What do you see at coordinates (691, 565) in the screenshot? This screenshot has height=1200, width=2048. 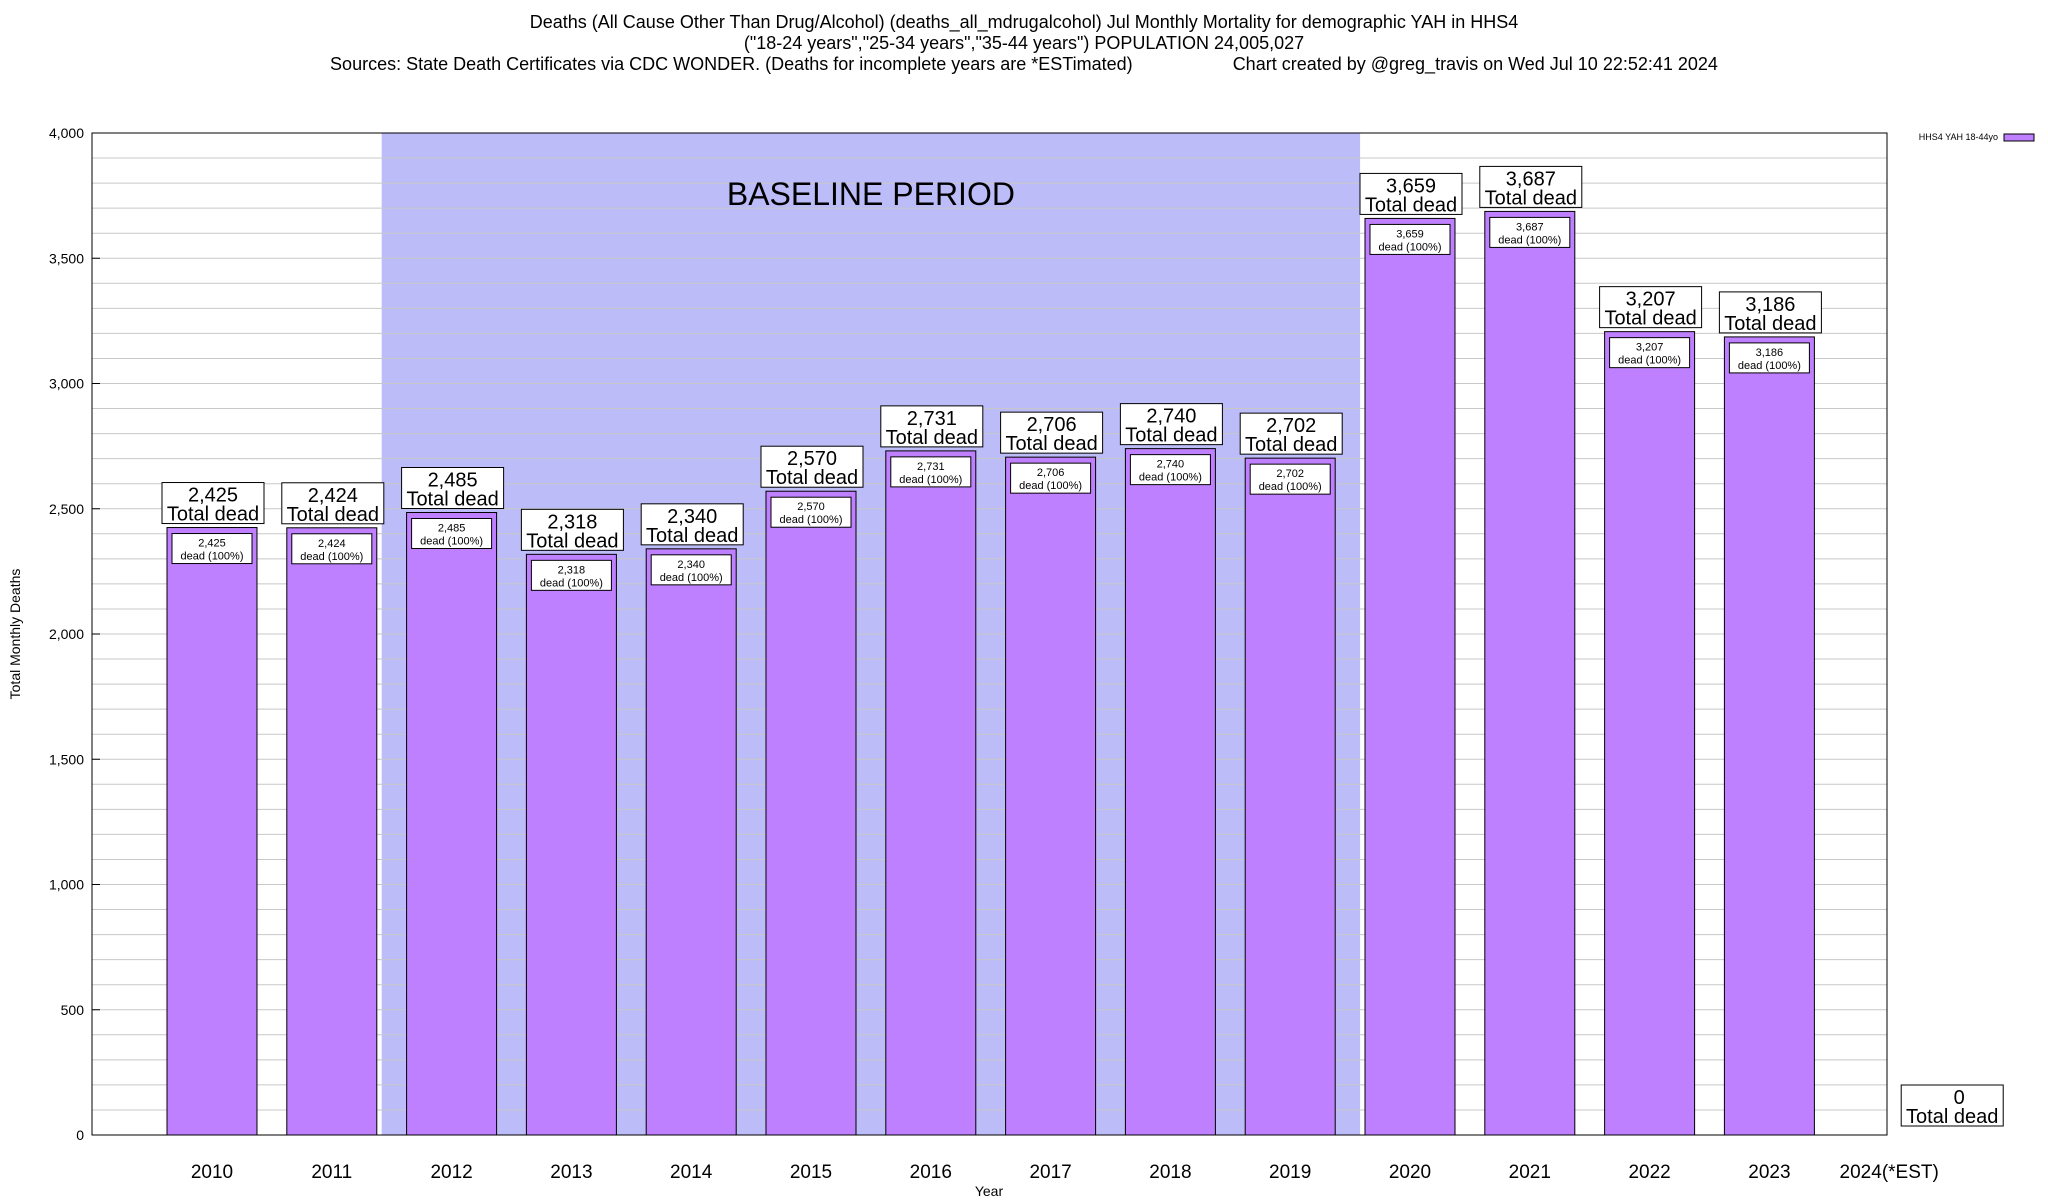 I see `bar-inner-value: 2,340` at bounding box center [691, 565].